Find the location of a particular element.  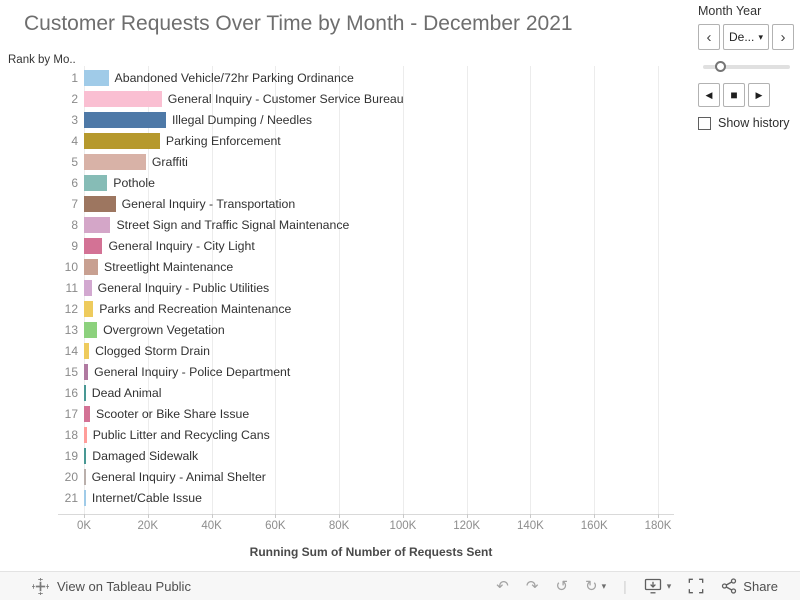

refresh-menu: ↻ ▾ is located at coordinates (595, 586).